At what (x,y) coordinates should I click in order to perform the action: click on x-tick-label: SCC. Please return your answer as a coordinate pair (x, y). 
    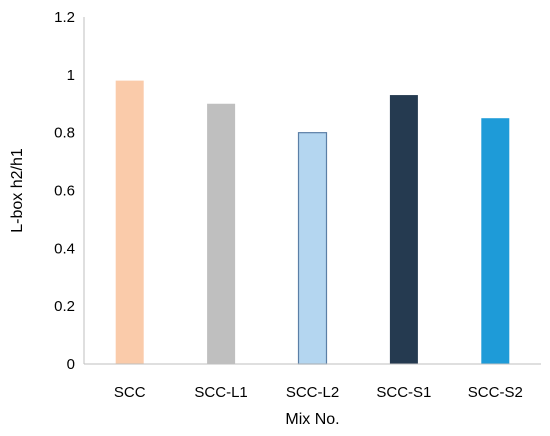
    Looking at the image, I should click on (130, 392).